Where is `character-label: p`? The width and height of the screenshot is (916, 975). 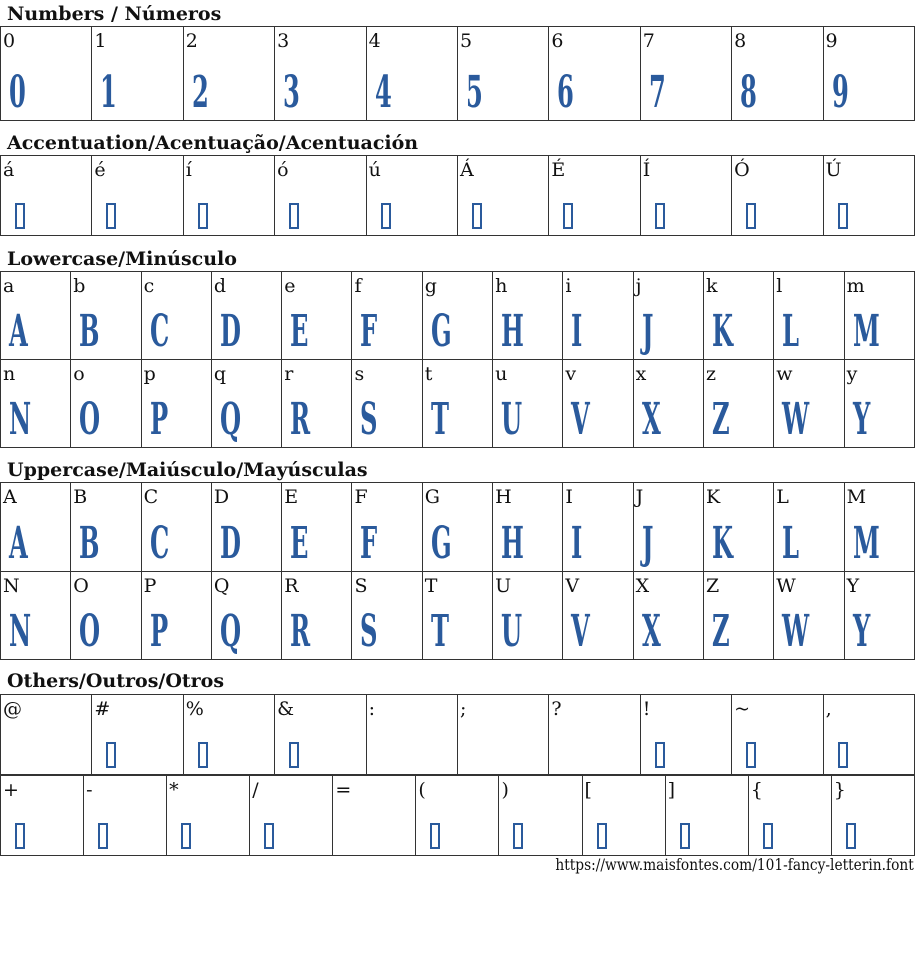 character-label: p is located at coordinates (149, 374).